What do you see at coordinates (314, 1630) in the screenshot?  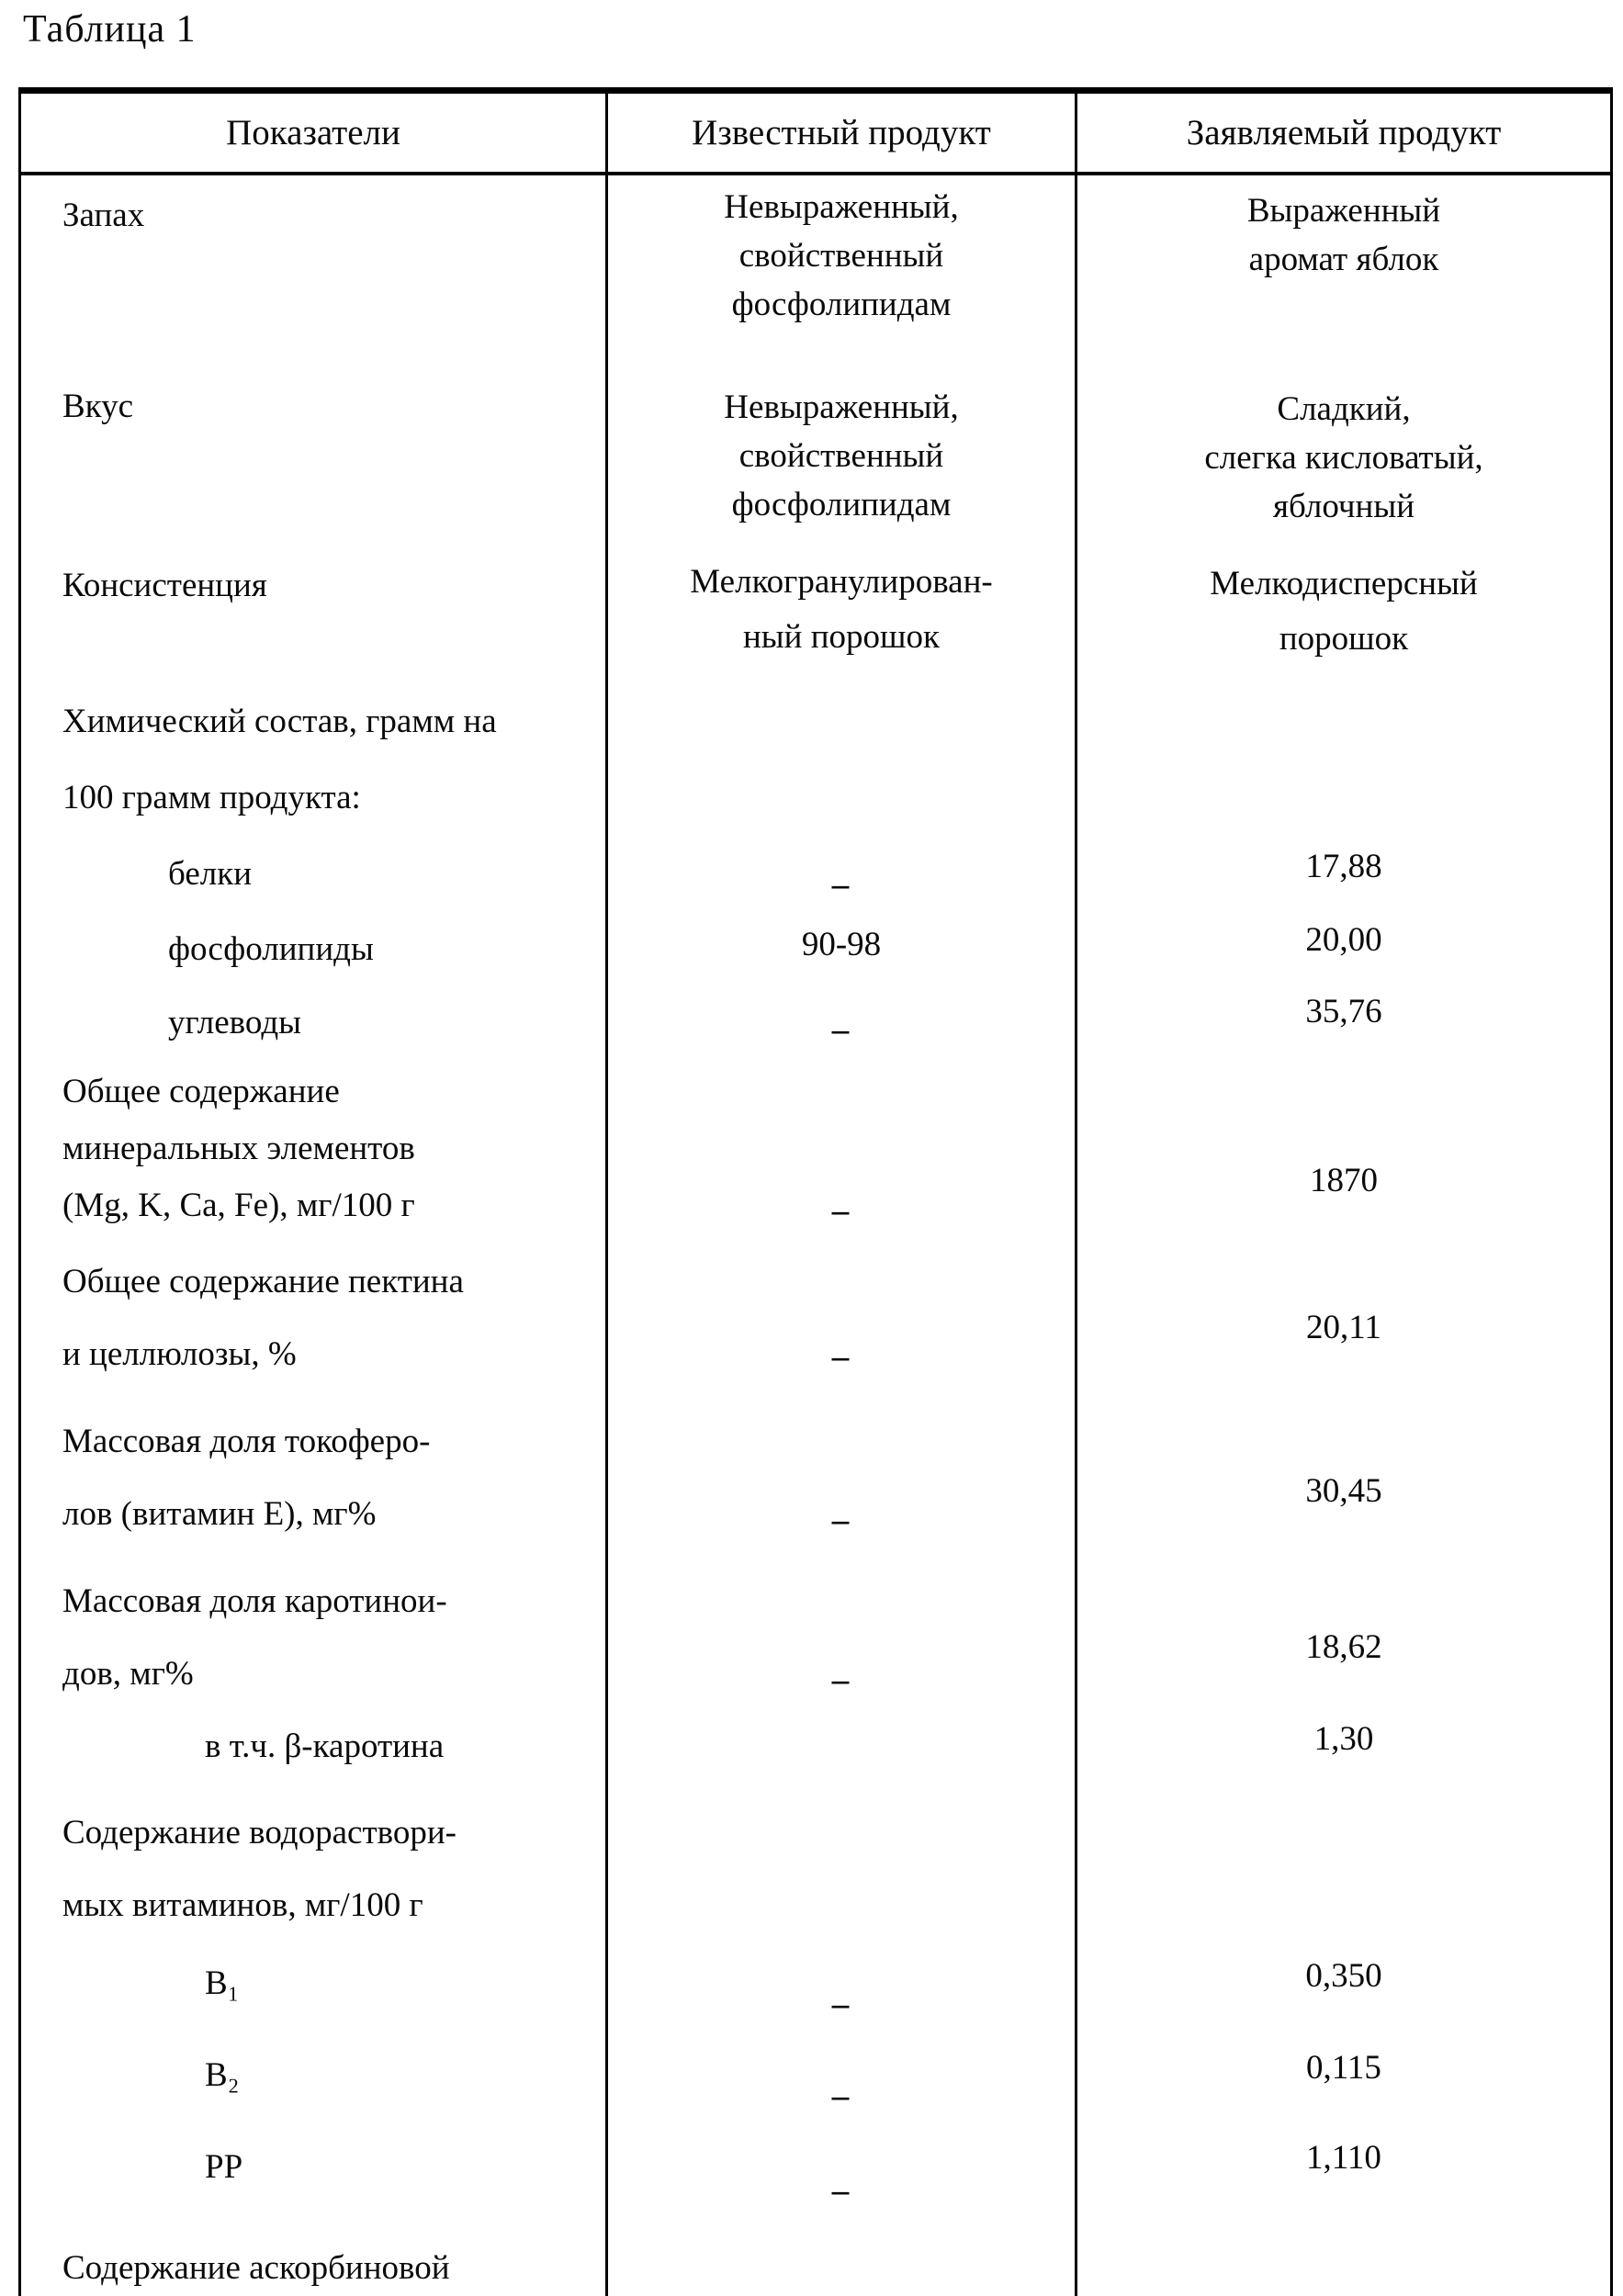 I see `indicator-cell: Массовая доля каротинои- дов, мг%` at bounding box center [314, 1630].